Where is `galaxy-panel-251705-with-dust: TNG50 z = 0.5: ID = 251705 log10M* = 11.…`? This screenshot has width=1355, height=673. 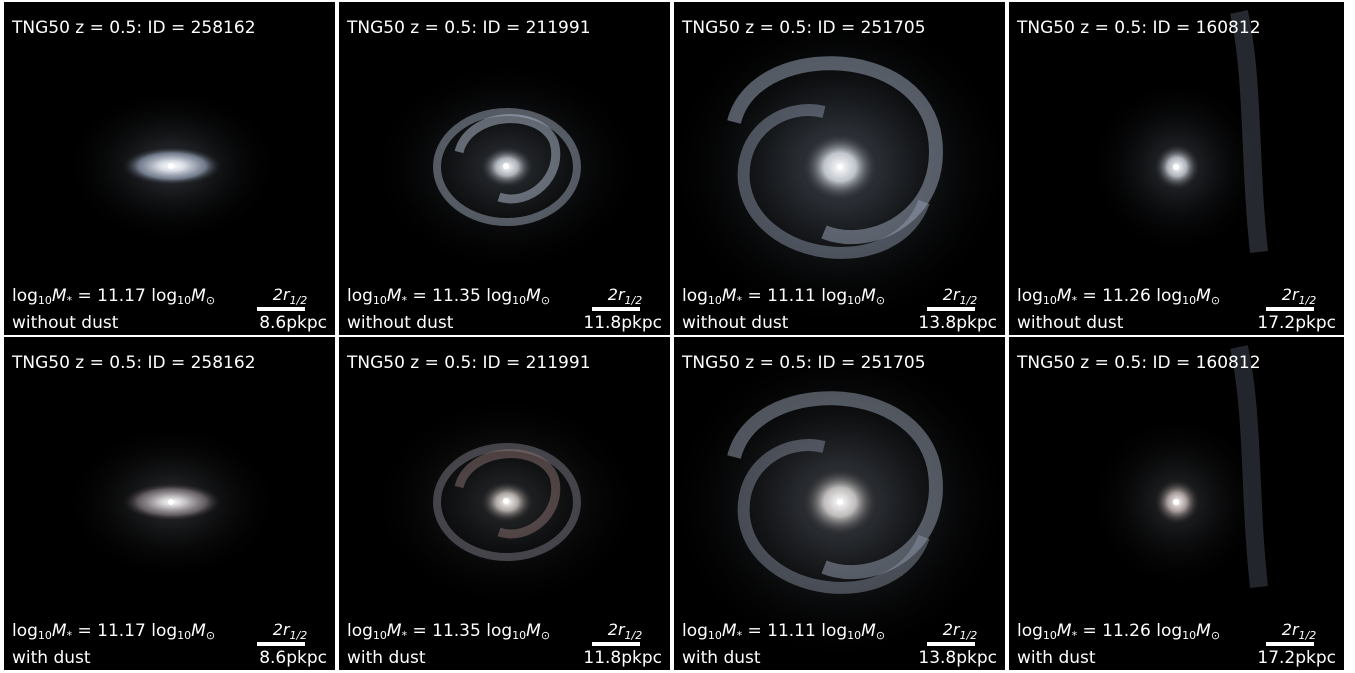
galaxy-panel-251705-with-dust: TNG50 z = 0.5: ID = 251705 log10M* = 11.… is located at coordinates (839, 503).